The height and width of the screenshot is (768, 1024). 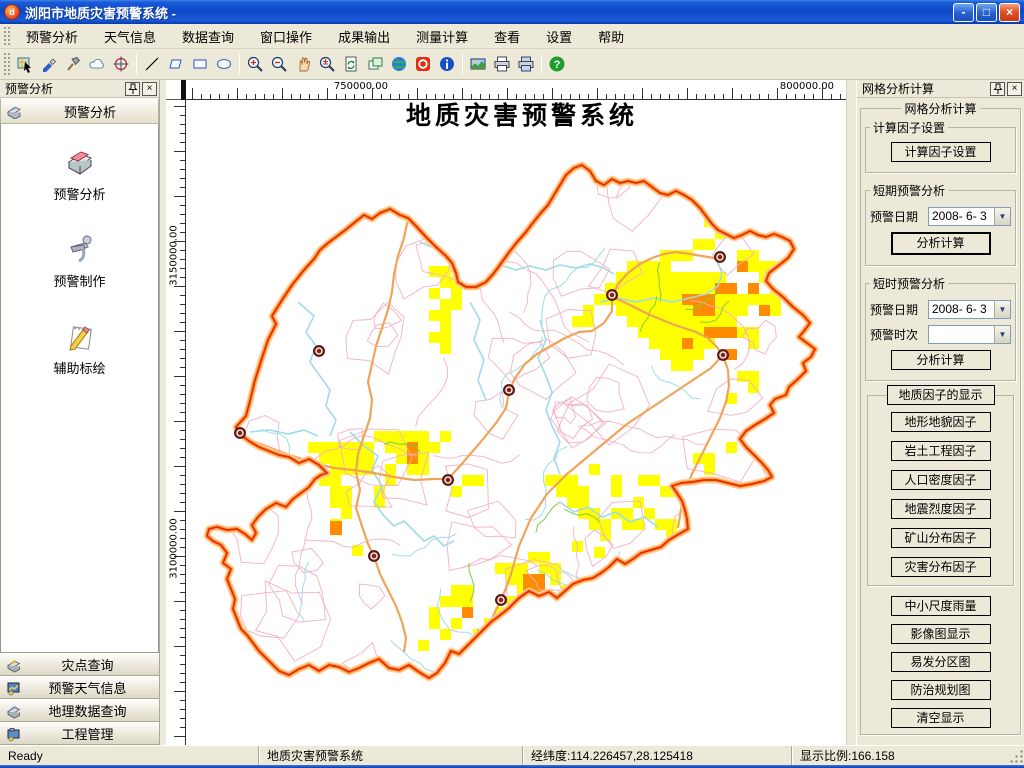 I want to click on seismic-factor-button: 地震烈度因子, so click(x=940, y=509).